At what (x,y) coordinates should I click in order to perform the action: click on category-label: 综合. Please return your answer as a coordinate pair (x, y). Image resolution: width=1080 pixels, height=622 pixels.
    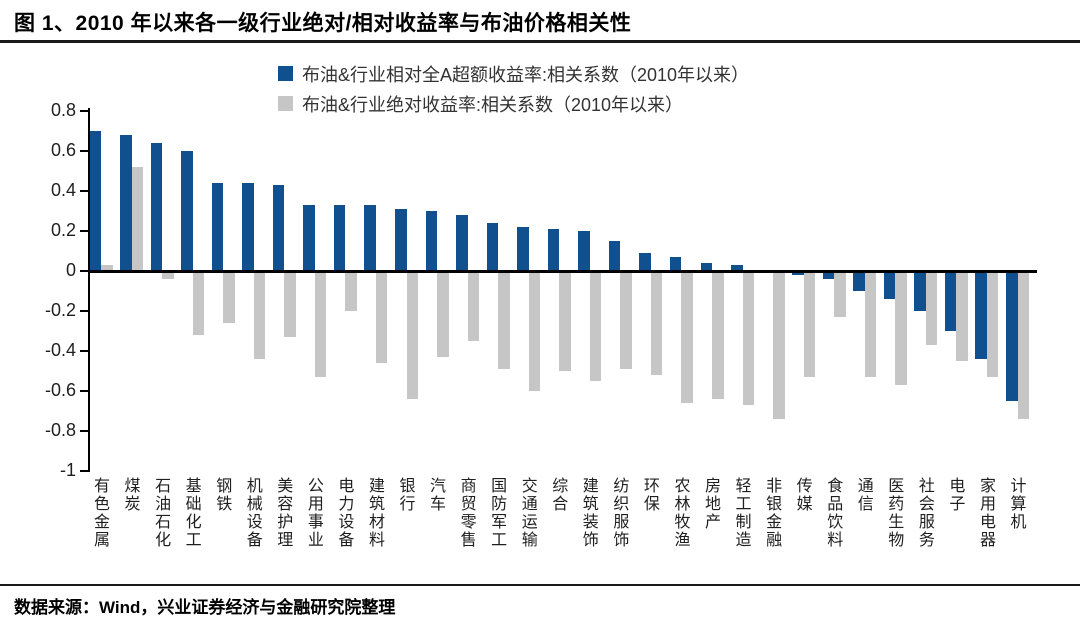
    Looking at the image, I should click on (558, 495).